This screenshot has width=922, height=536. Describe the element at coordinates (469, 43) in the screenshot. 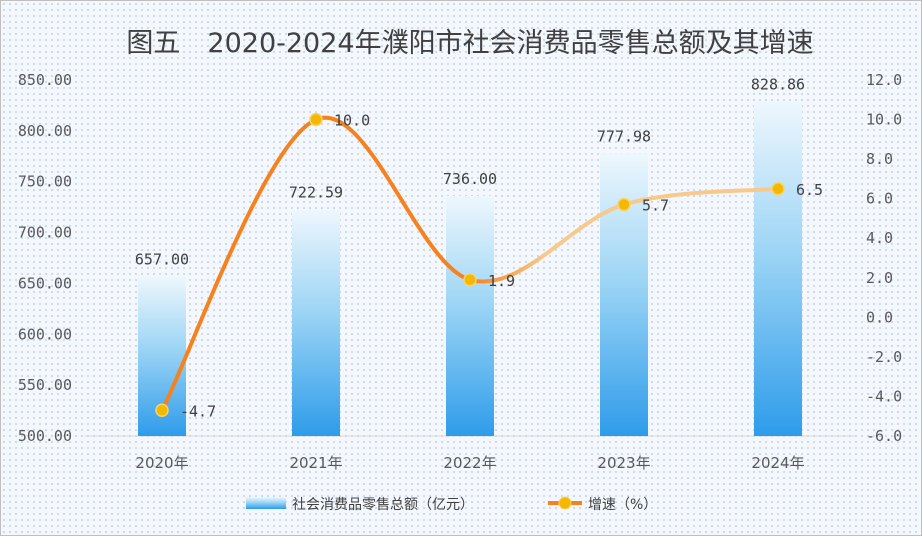

I see `chart-title: 图五 2020-2024年濮阳市社会消费品零售总额及其增速` at that location.